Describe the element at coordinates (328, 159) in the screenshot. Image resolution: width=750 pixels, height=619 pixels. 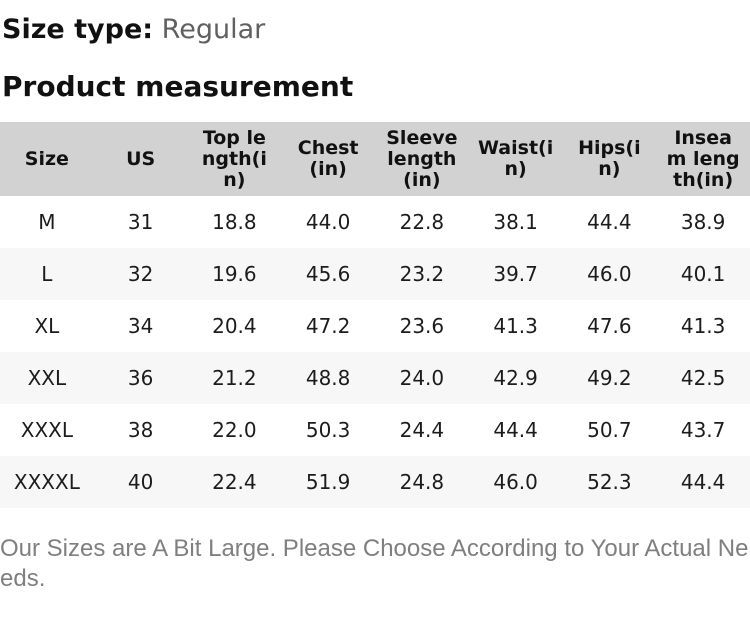
I see `column-header-chest: Chest(in)` at that location.